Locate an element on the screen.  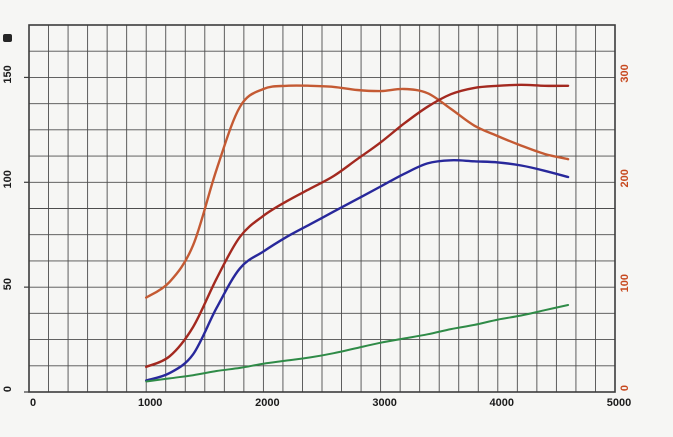
x-axis-tick-label: 2000 is located at coordinates (267, 403).